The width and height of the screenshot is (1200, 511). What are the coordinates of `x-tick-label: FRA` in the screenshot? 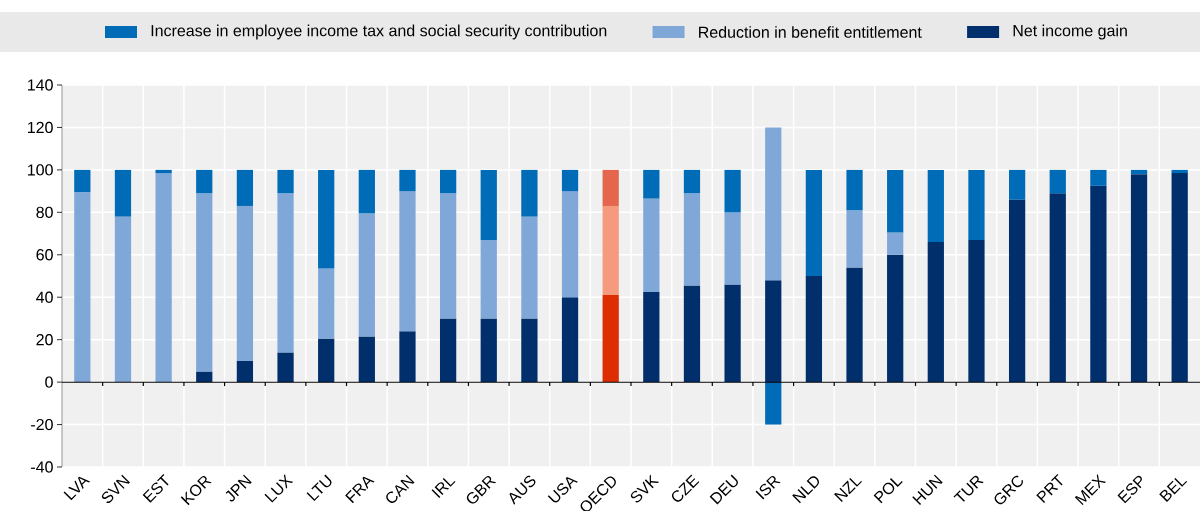 It's located at (360, 490).